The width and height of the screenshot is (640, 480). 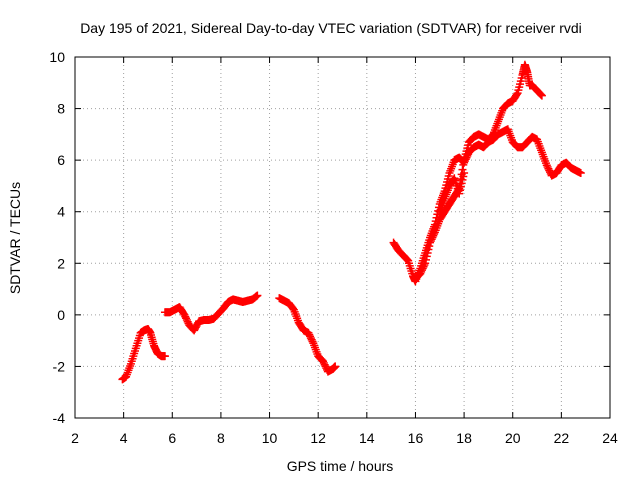 I want to click on x-tick-label: 6, so click(x=172, y=438).